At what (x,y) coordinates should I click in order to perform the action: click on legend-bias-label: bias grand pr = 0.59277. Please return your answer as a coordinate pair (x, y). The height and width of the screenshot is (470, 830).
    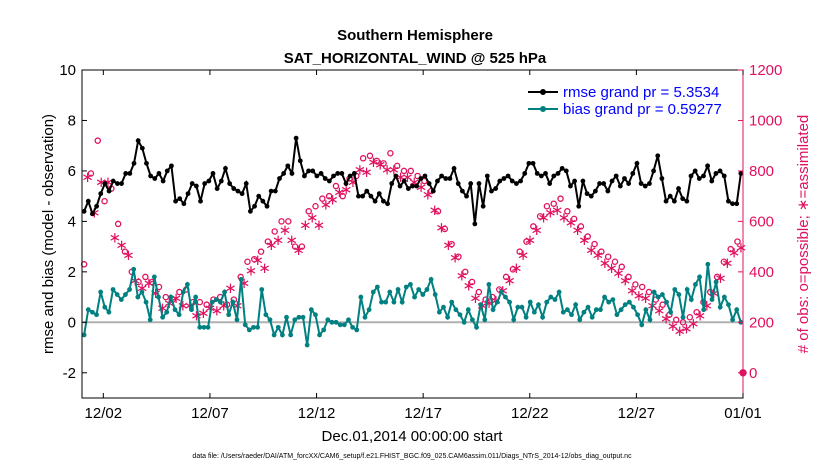
    Looking at the image, I should click on (642, 109).